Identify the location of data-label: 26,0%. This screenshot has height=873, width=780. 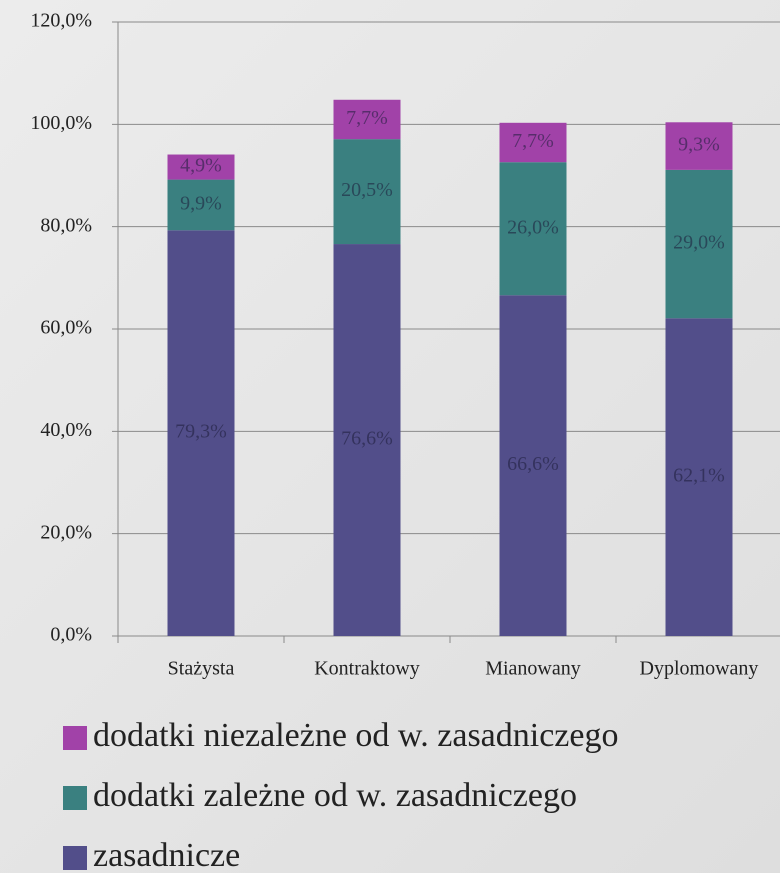
(533, 227).